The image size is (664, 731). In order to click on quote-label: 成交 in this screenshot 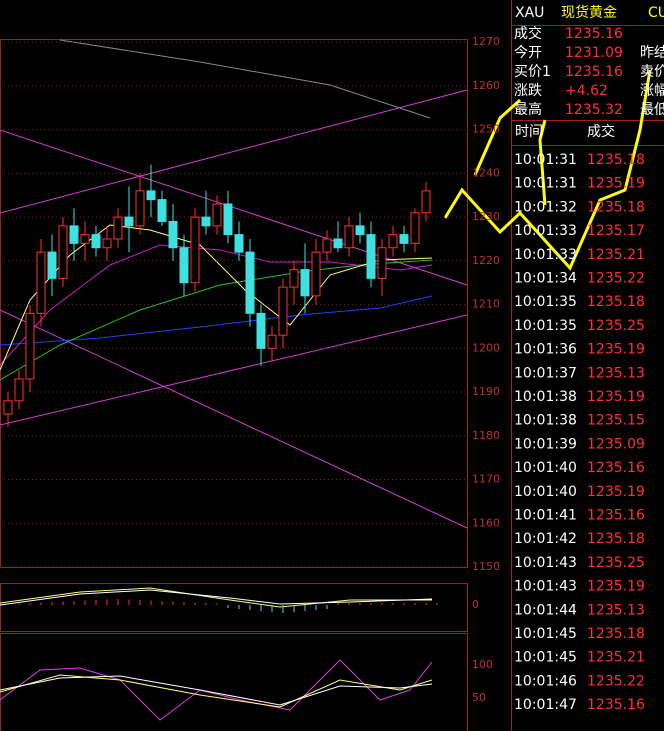, I will do `click(528, 33)`.